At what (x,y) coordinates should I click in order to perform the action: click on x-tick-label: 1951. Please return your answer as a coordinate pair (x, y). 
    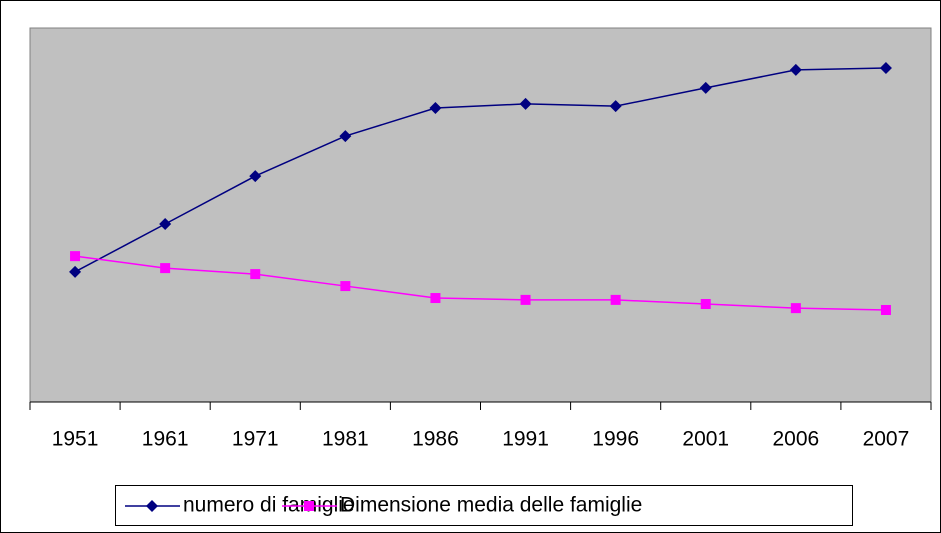
    Looking at the image, I should click on (75, 439).